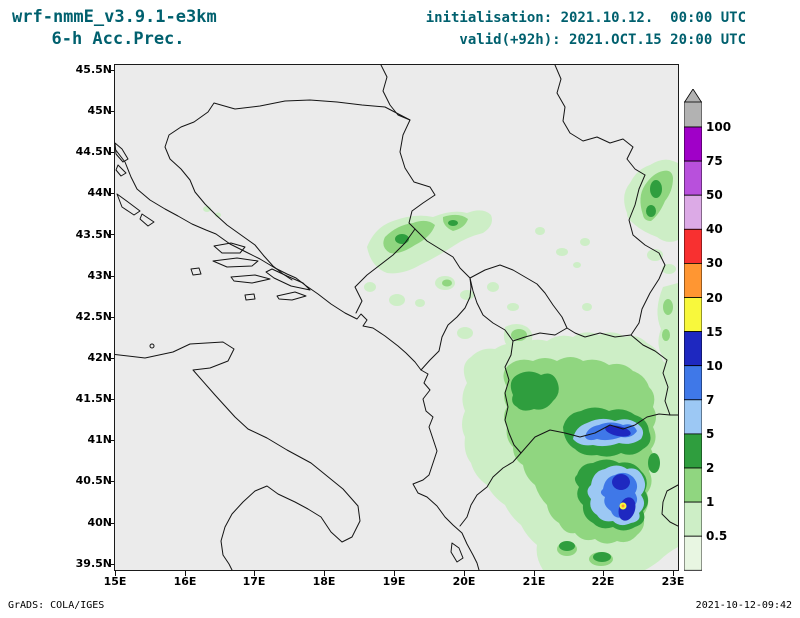 Image resolution: width=800 pixels, height=618 pixels. Describe the element at coordinates (93, 69) in the screenshot. I see `lat-label: 45.5N` at that location.